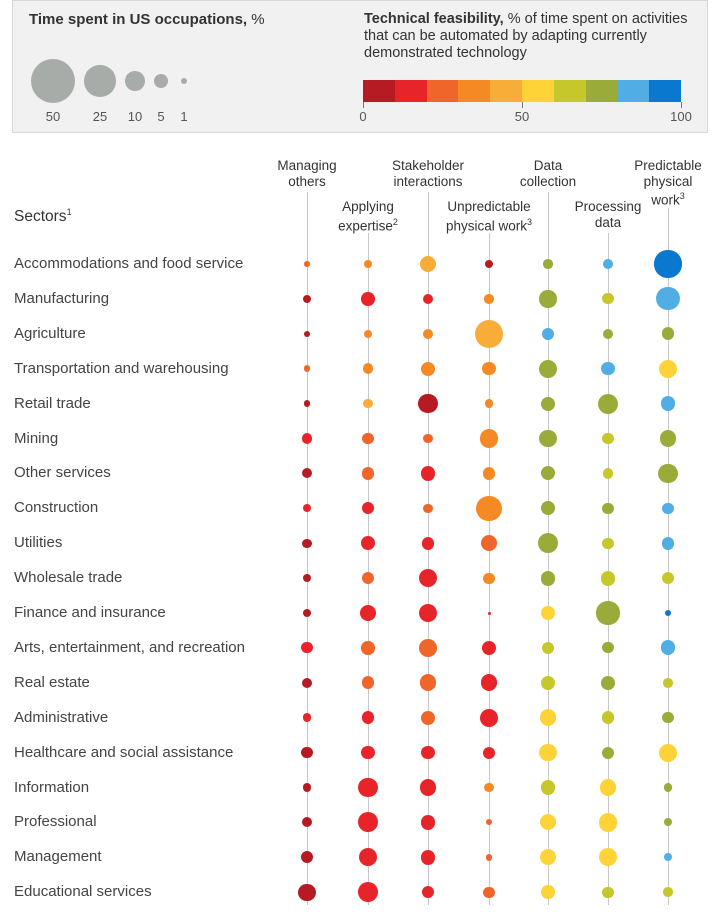 The width and height of the screenshot is (718, 920). I want to click on size-legend-label: 10, so click(135, 116).